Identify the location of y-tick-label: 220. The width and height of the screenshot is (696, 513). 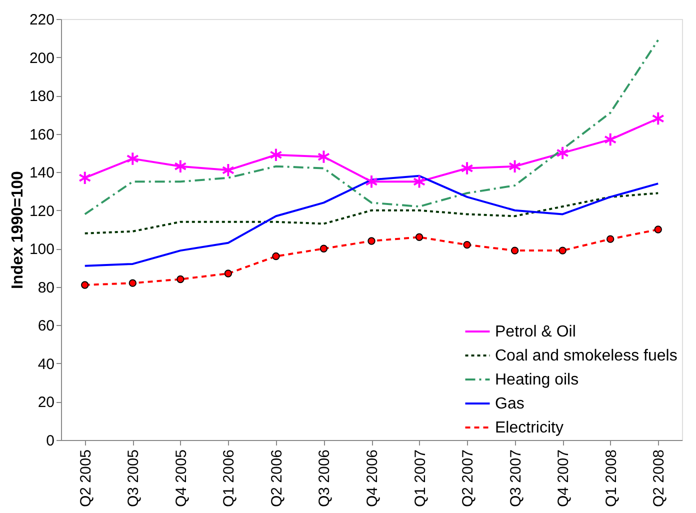
(41, 20).